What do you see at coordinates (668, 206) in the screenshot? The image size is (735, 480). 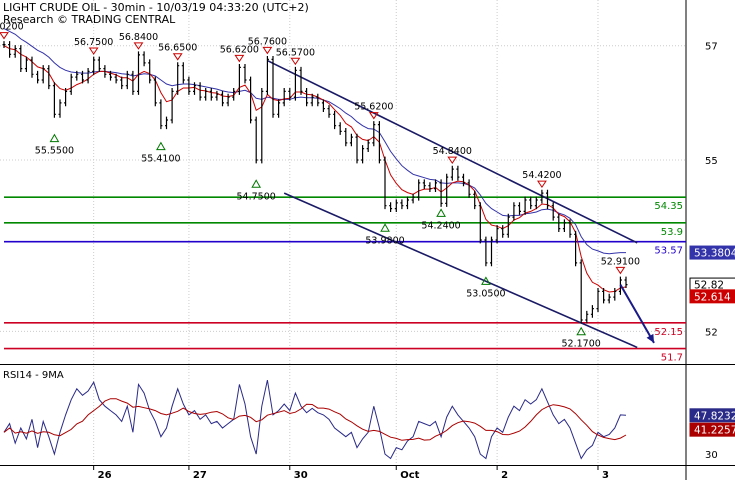 I see `level-label: 54.35` at bounding box center [668, 206].